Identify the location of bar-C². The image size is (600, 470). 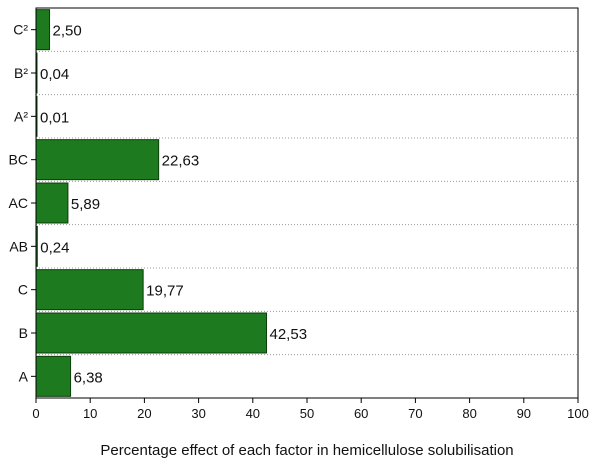
(43, 30).